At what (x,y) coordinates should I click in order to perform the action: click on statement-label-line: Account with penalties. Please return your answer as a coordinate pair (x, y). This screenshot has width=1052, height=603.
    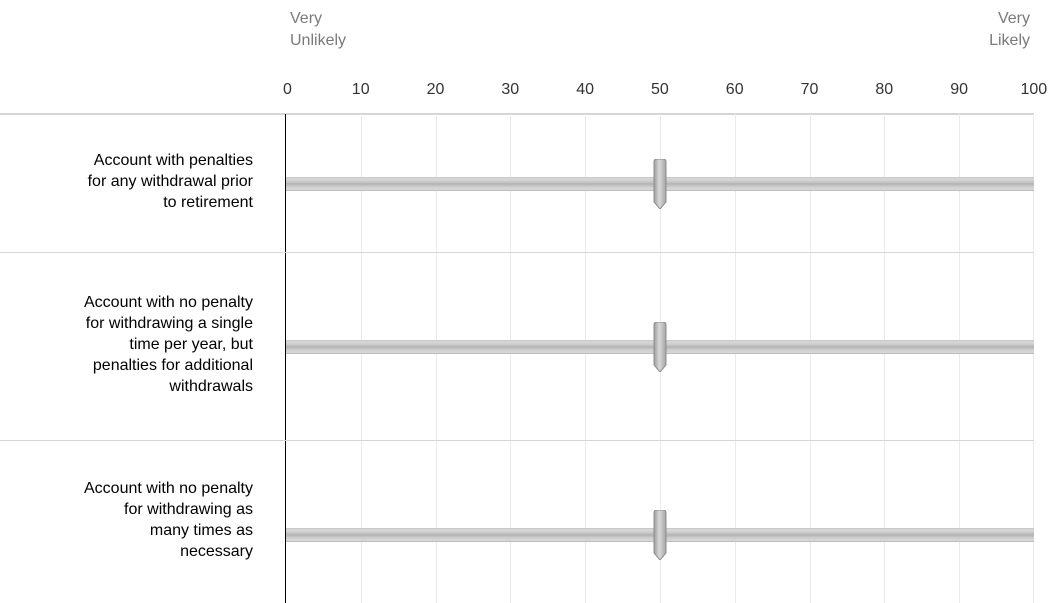
    Looking at the image, I should click on (173, 160).